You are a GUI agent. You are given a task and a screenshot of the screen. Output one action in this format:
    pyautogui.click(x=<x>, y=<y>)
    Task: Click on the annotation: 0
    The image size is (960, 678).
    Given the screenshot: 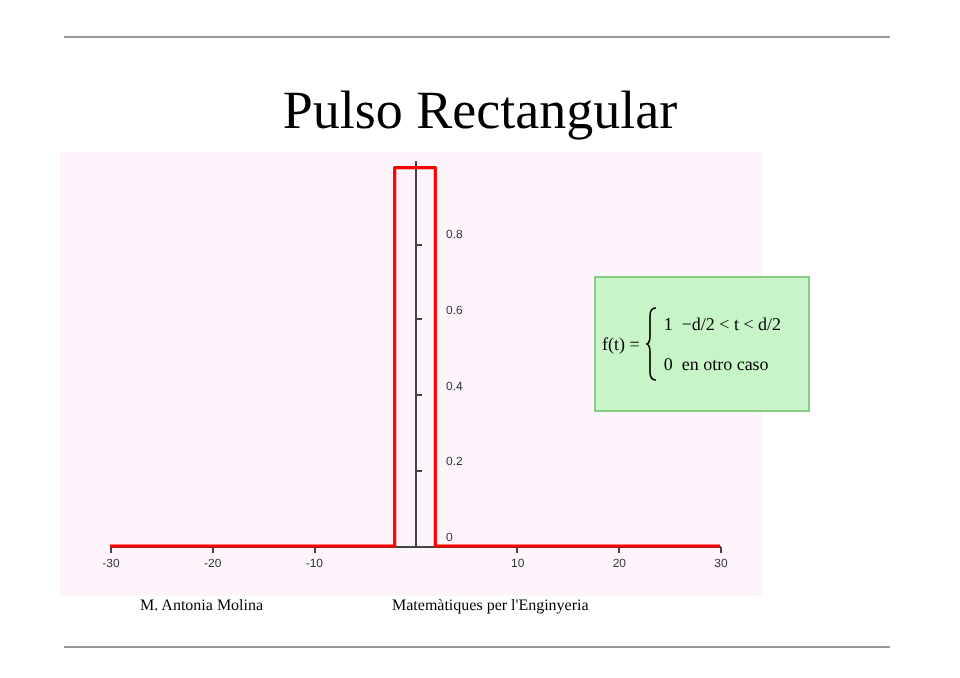 What is the action you would take?
    pyautogui.click(x=668, y=364)
    